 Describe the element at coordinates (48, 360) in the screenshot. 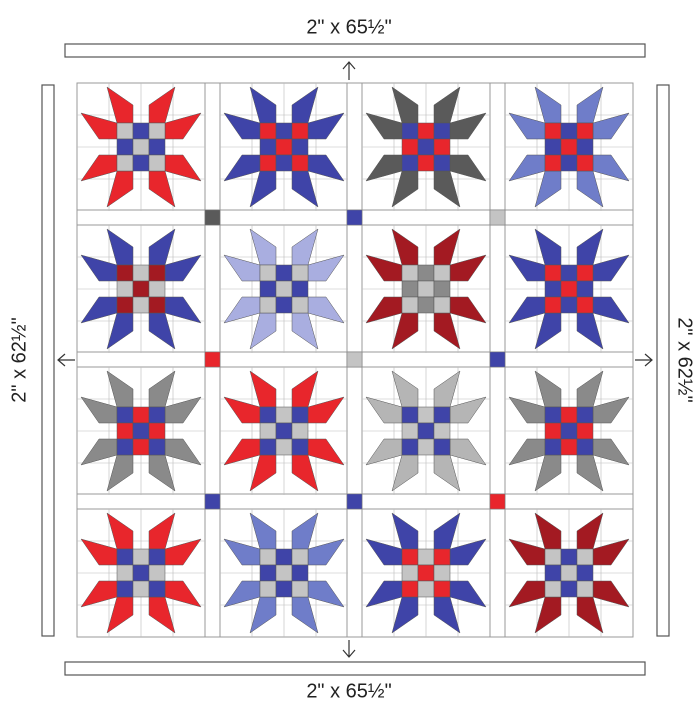

I see `left-border-strip` at that location.